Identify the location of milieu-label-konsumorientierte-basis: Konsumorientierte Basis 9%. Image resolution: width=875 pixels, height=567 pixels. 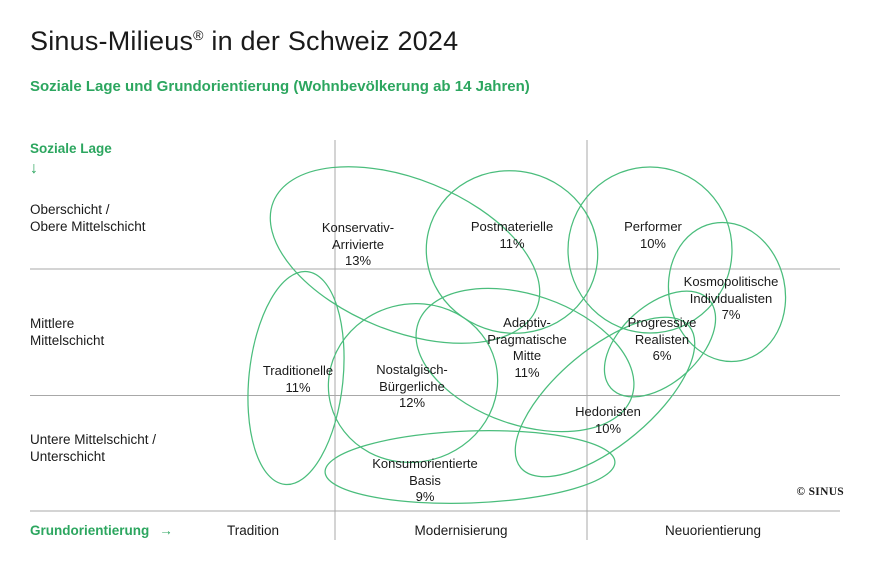
(425, 481).